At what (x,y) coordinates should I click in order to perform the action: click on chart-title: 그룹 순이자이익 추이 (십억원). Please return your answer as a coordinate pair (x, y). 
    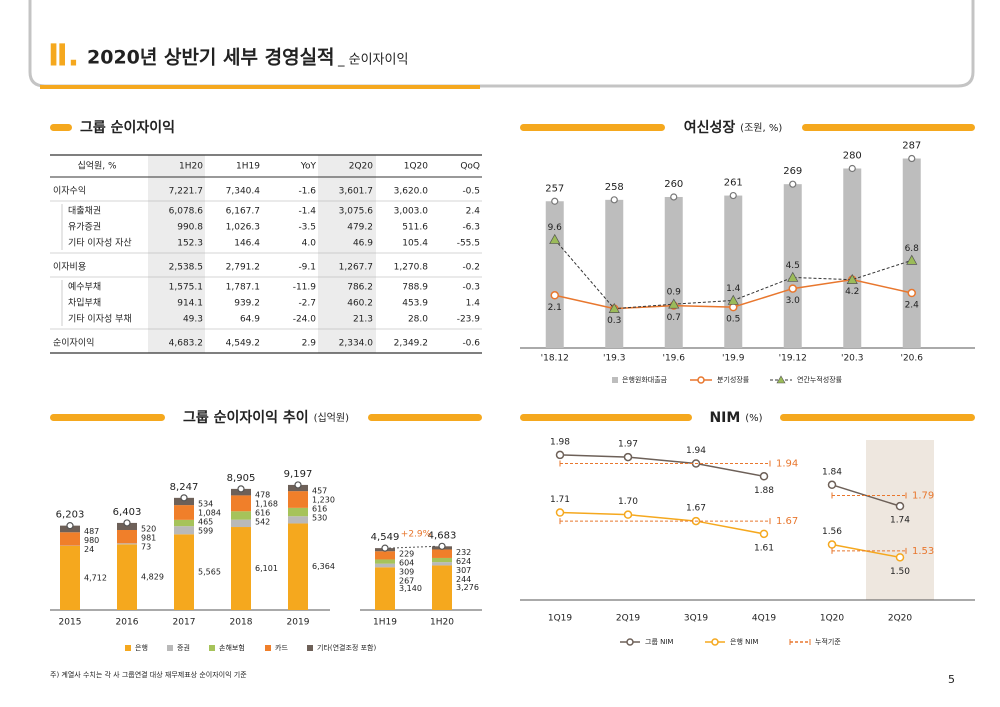
    Looking at the image, I should click on (266, 417).